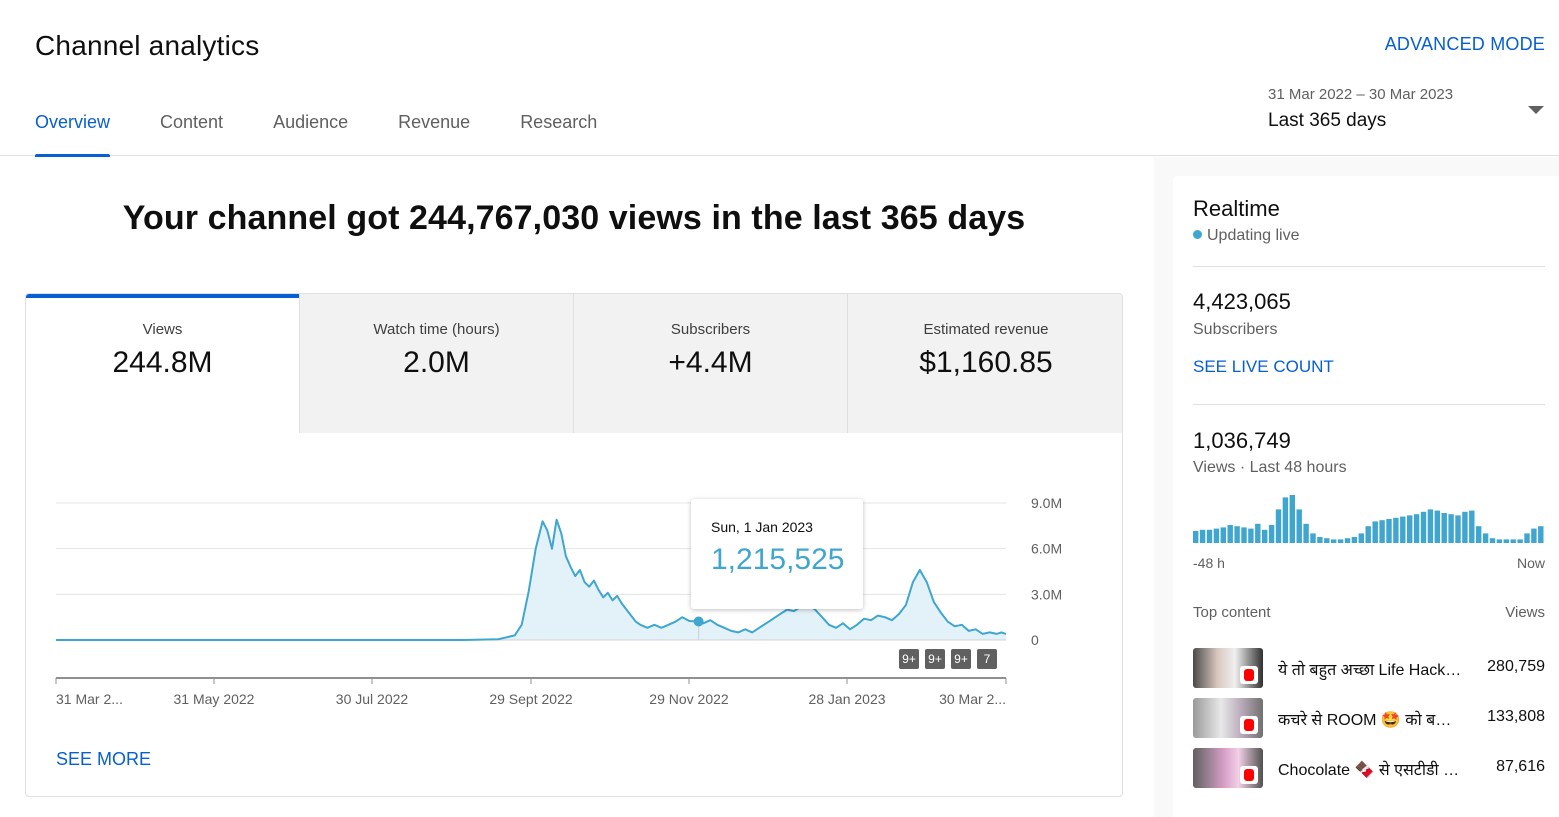 The image size is (1559, 817). What do you see at coordinates (1408, 109) in the screenshot?
I see `date-range-selector: 31 Mar 2022 – 30 Mar 2023 Last 365 days` at bounding box center [1408, 109].